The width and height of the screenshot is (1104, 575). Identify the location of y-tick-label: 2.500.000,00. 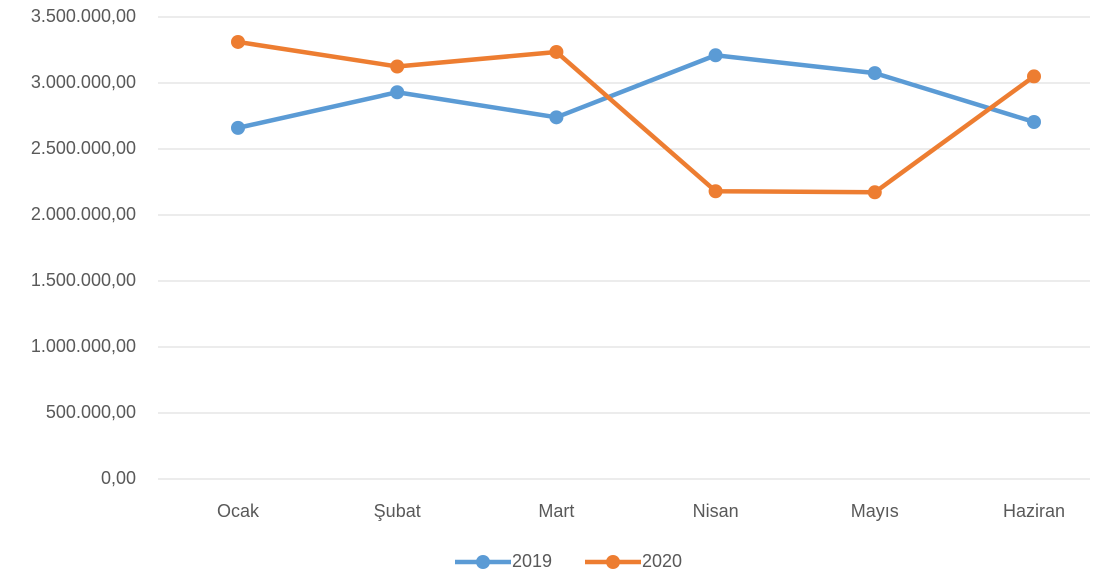
(83, 148).